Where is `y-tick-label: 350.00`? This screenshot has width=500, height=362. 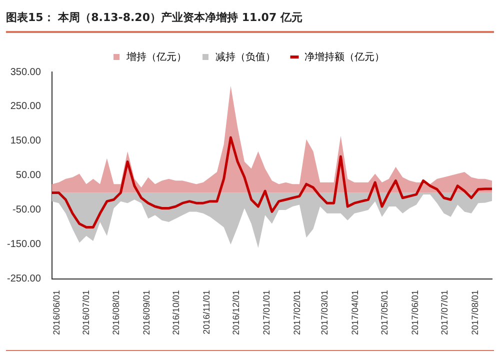
y-tick-label: 350.00 is located at coordinates (26, 72).